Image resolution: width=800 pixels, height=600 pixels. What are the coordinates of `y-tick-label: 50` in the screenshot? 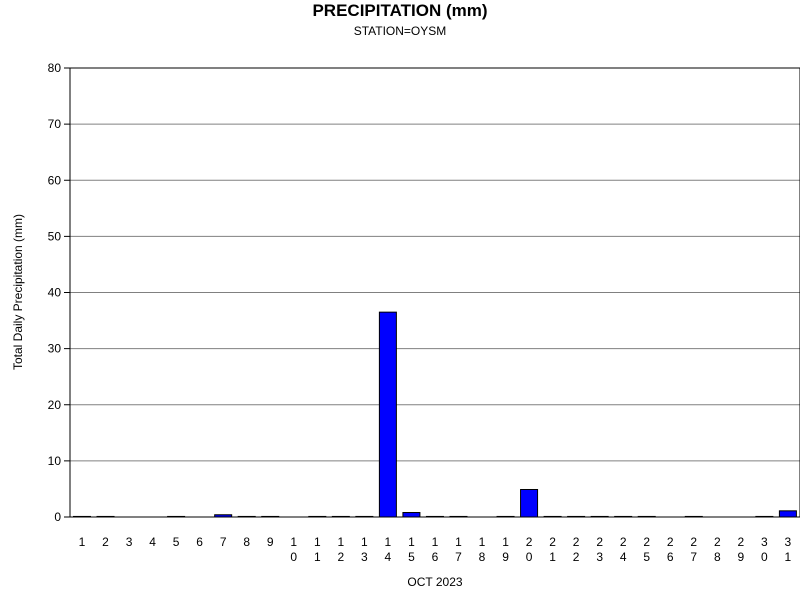 It's located at (55, 236).